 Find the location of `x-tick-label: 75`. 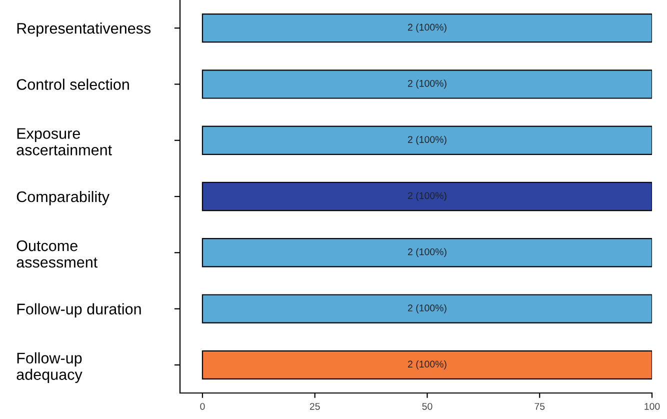

x-tick-label: 75 is located at coordinates (539, 406).